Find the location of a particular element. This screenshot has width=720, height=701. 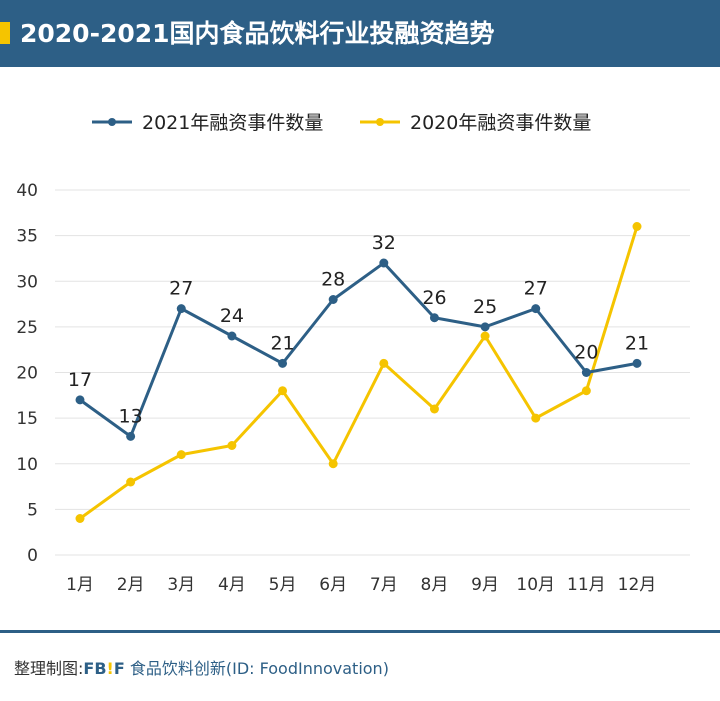

data-label: 13 is located at coordinates (131, 416).